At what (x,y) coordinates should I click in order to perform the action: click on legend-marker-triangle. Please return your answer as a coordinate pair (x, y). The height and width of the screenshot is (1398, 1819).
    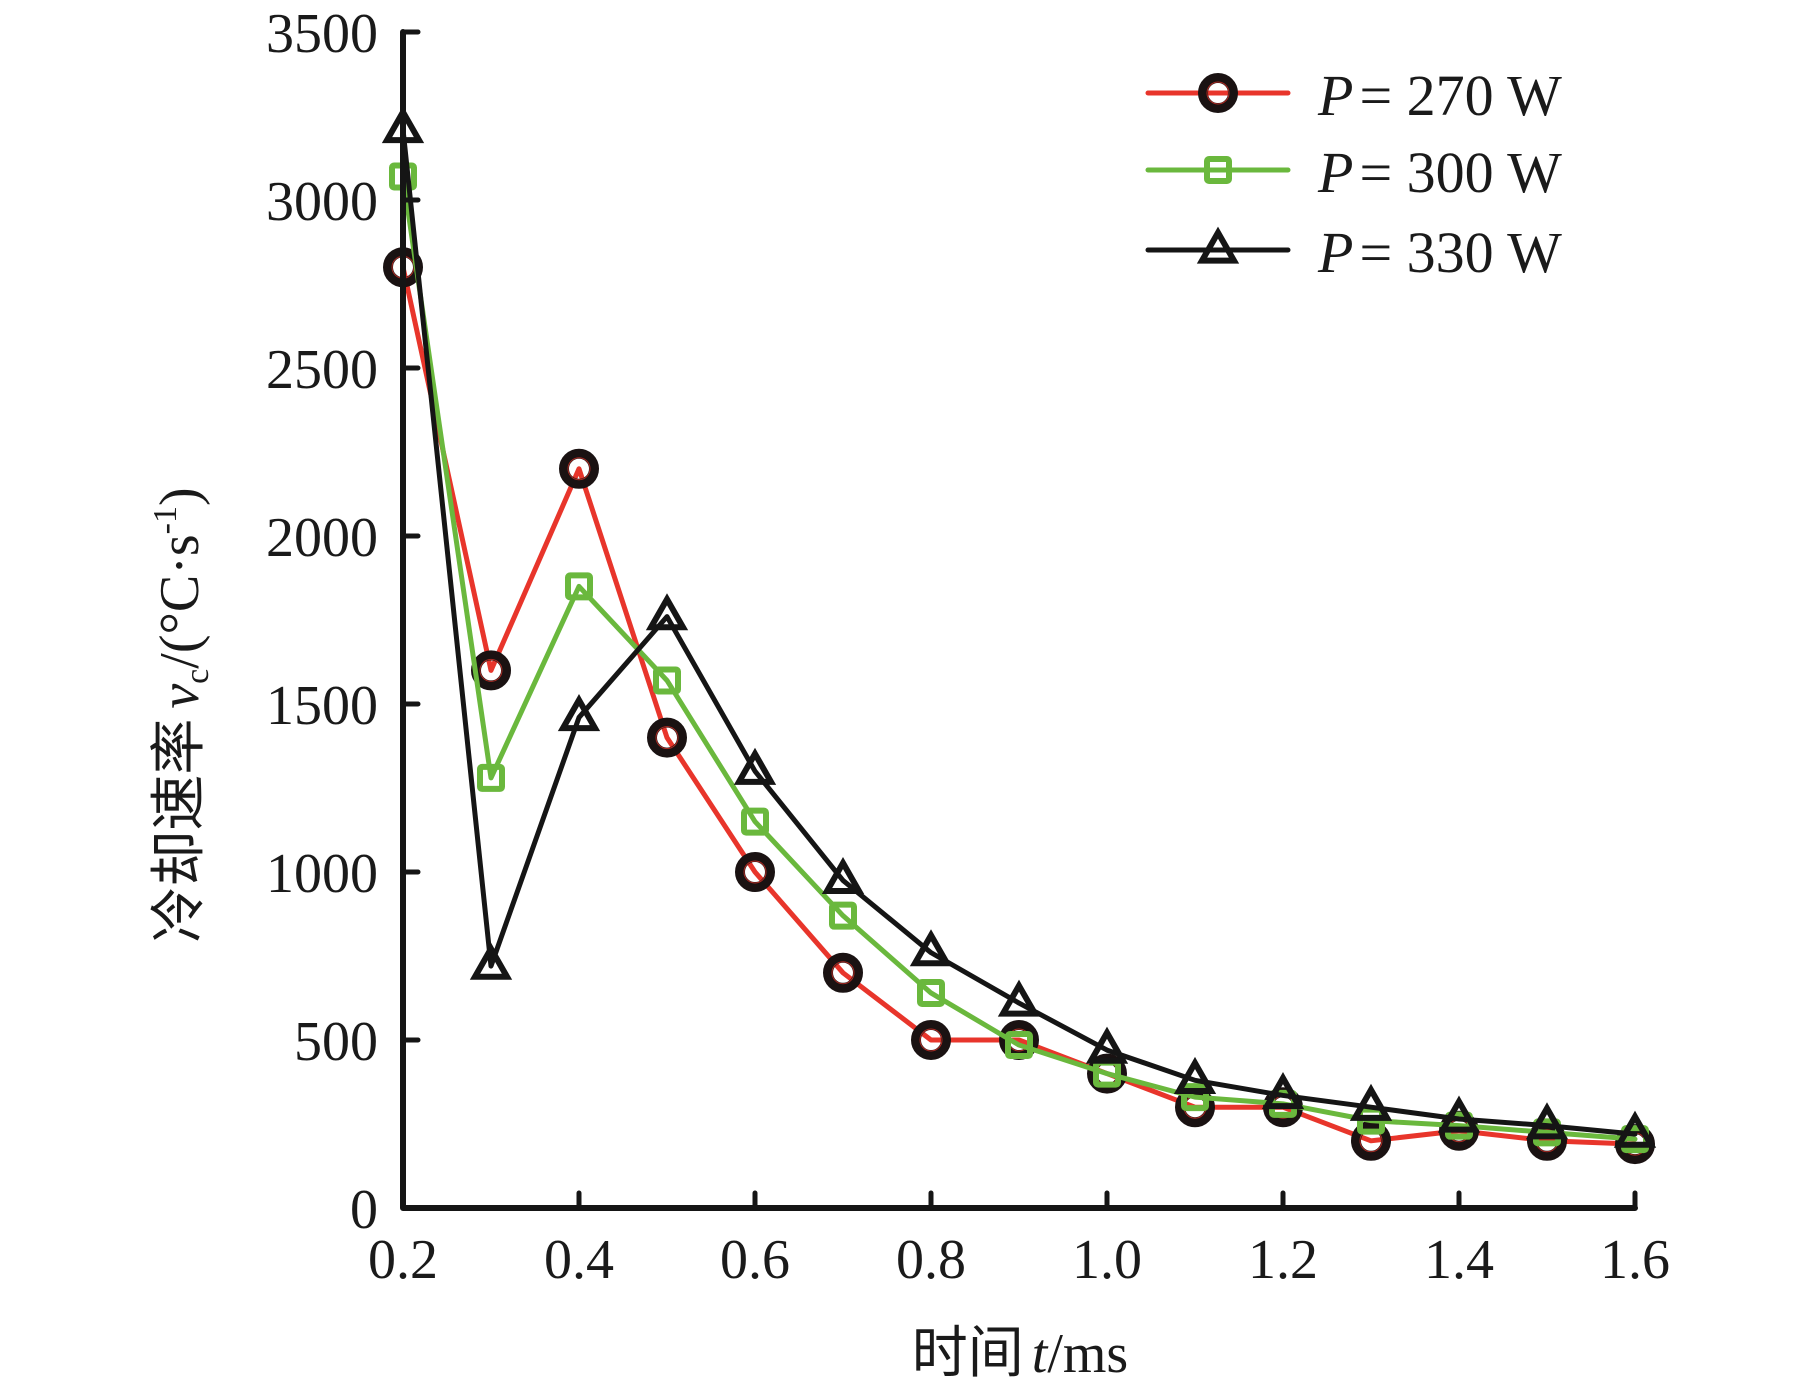
    Looking at the image, I should click on (1218, 245).